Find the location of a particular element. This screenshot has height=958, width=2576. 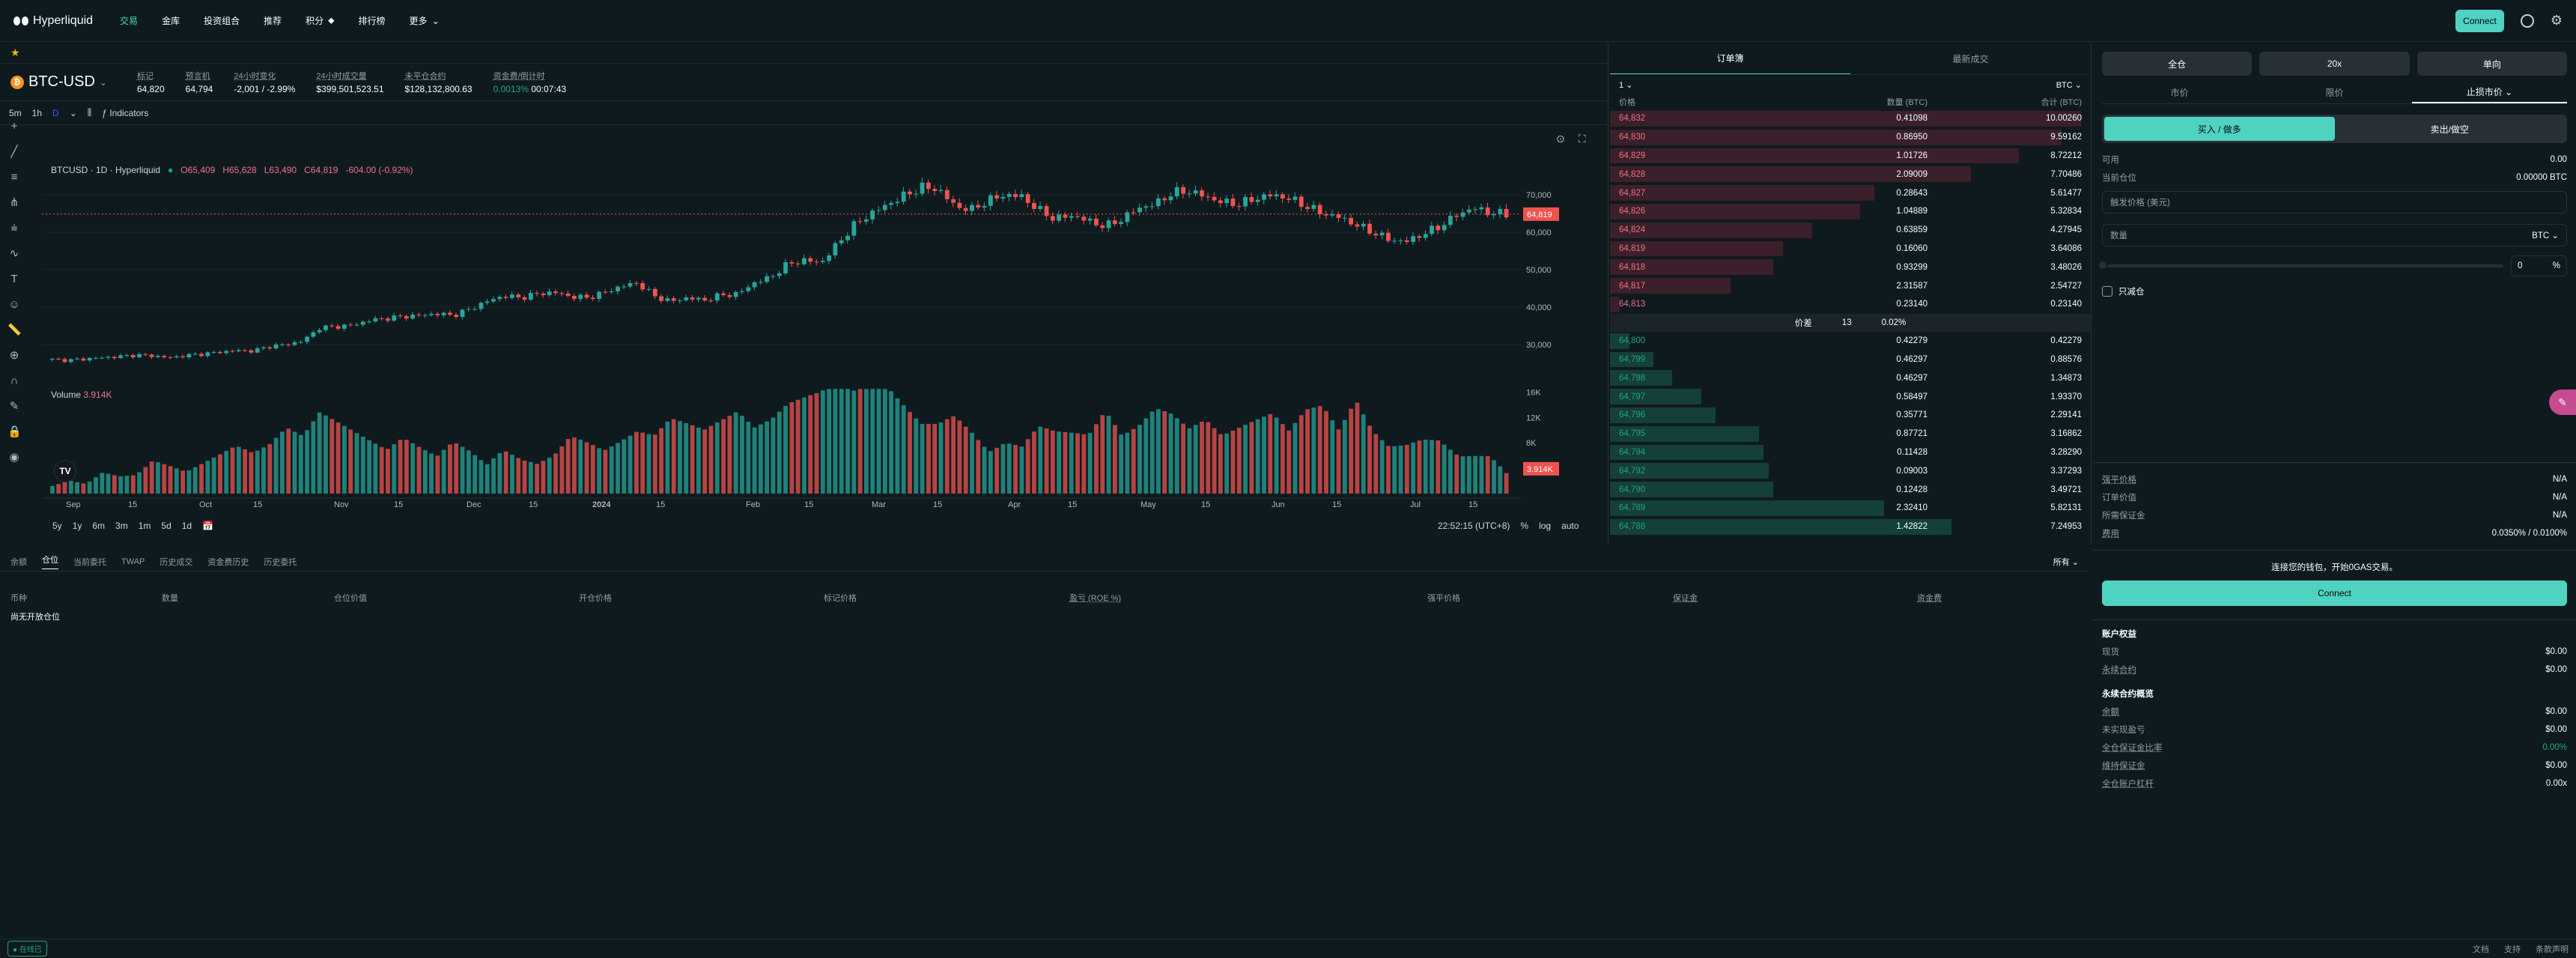

checkbox-box is located at coordinates (2107, 291).